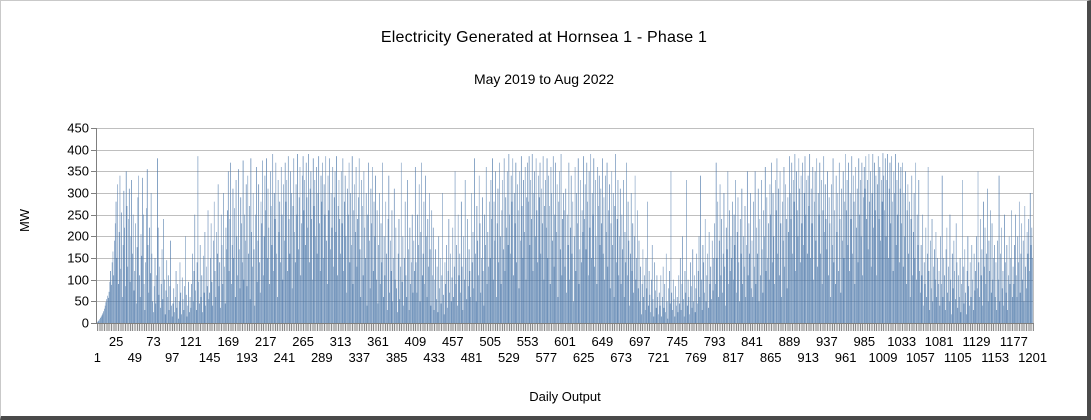  I want to click on y-axis-tick, so click(93, 258).